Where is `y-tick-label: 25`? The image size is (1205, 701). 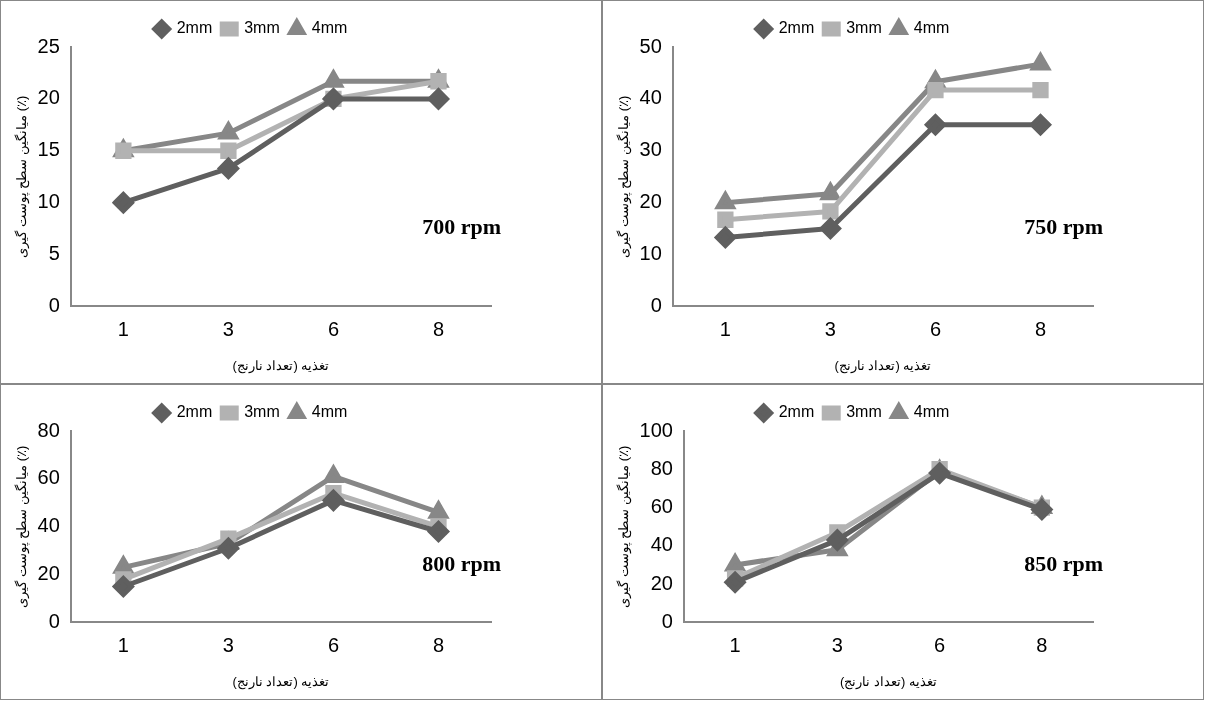 y-tick-label: 25 is located at coordinates (48, 45).